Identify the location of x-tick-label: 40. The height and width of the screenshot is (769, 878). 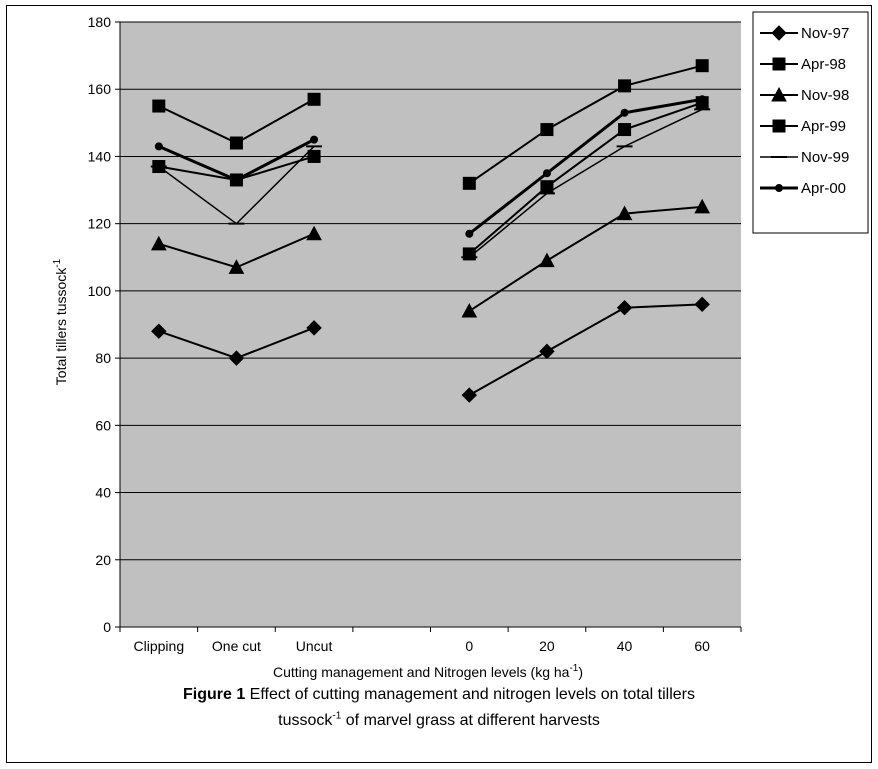
(625, 646).